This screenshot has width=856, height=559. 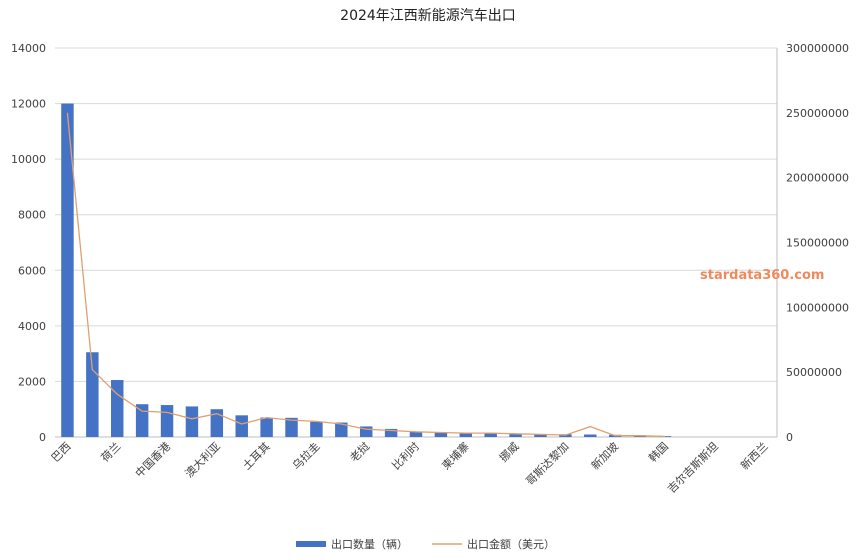 What do you see at coordinates (32, 270) in the screenshot?
I see `left-tick-label: 6000` at bounding box center [32, 270].